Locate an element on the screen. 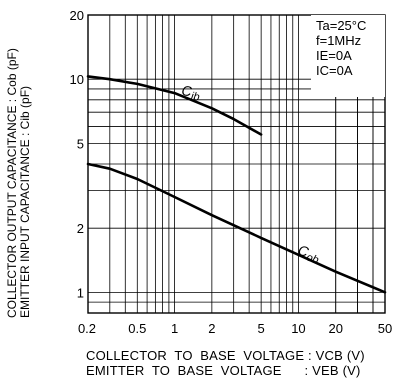 This screenshot has width=393, height=385. y-axis-label-line2: EMITTER INPUT CAPACITANCE : Cib (pF) is located at coordinates (25, 201).